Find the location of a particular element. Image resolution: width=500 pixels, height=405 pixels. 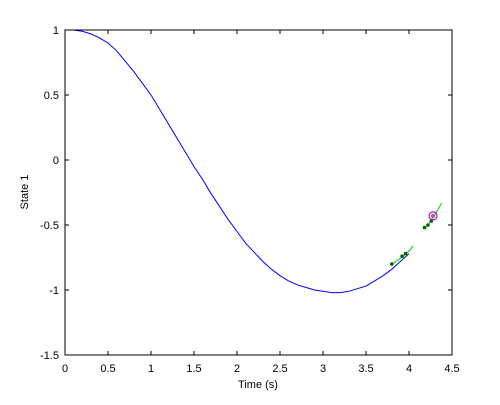

x-tick-label: 2 is located at coordinates (237, 369).